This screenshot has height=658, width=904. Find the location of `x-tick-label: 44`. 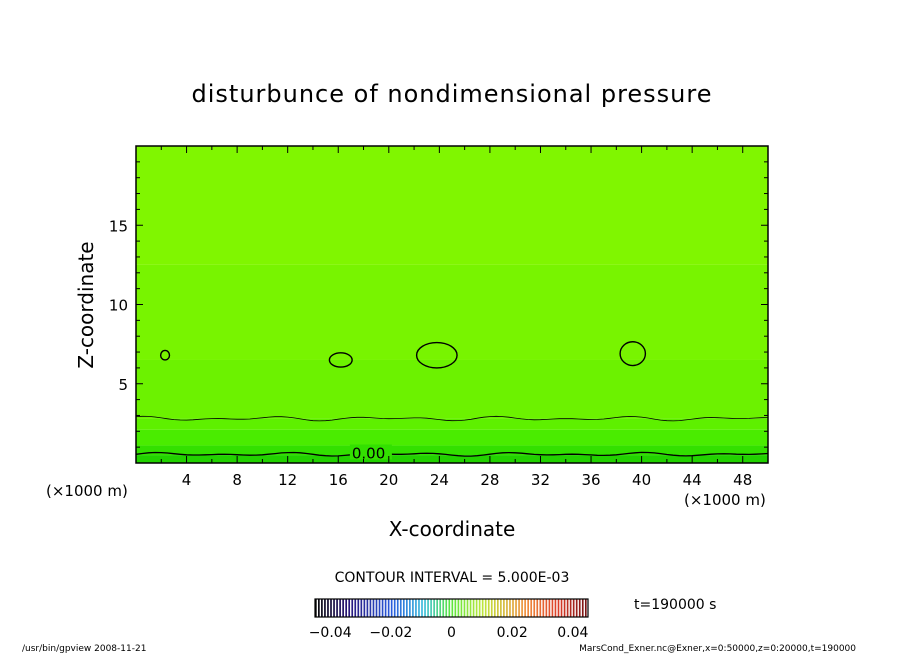

x-tick-label: 44 is located at coordinates (692, 480).